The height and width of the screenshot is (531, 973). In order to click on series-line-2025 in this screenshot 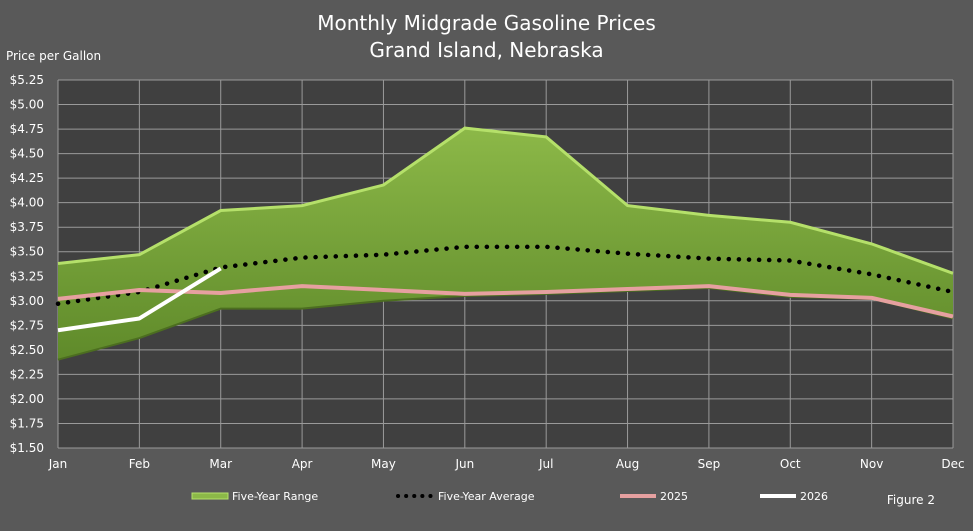, I will do `click(505, 301)`.